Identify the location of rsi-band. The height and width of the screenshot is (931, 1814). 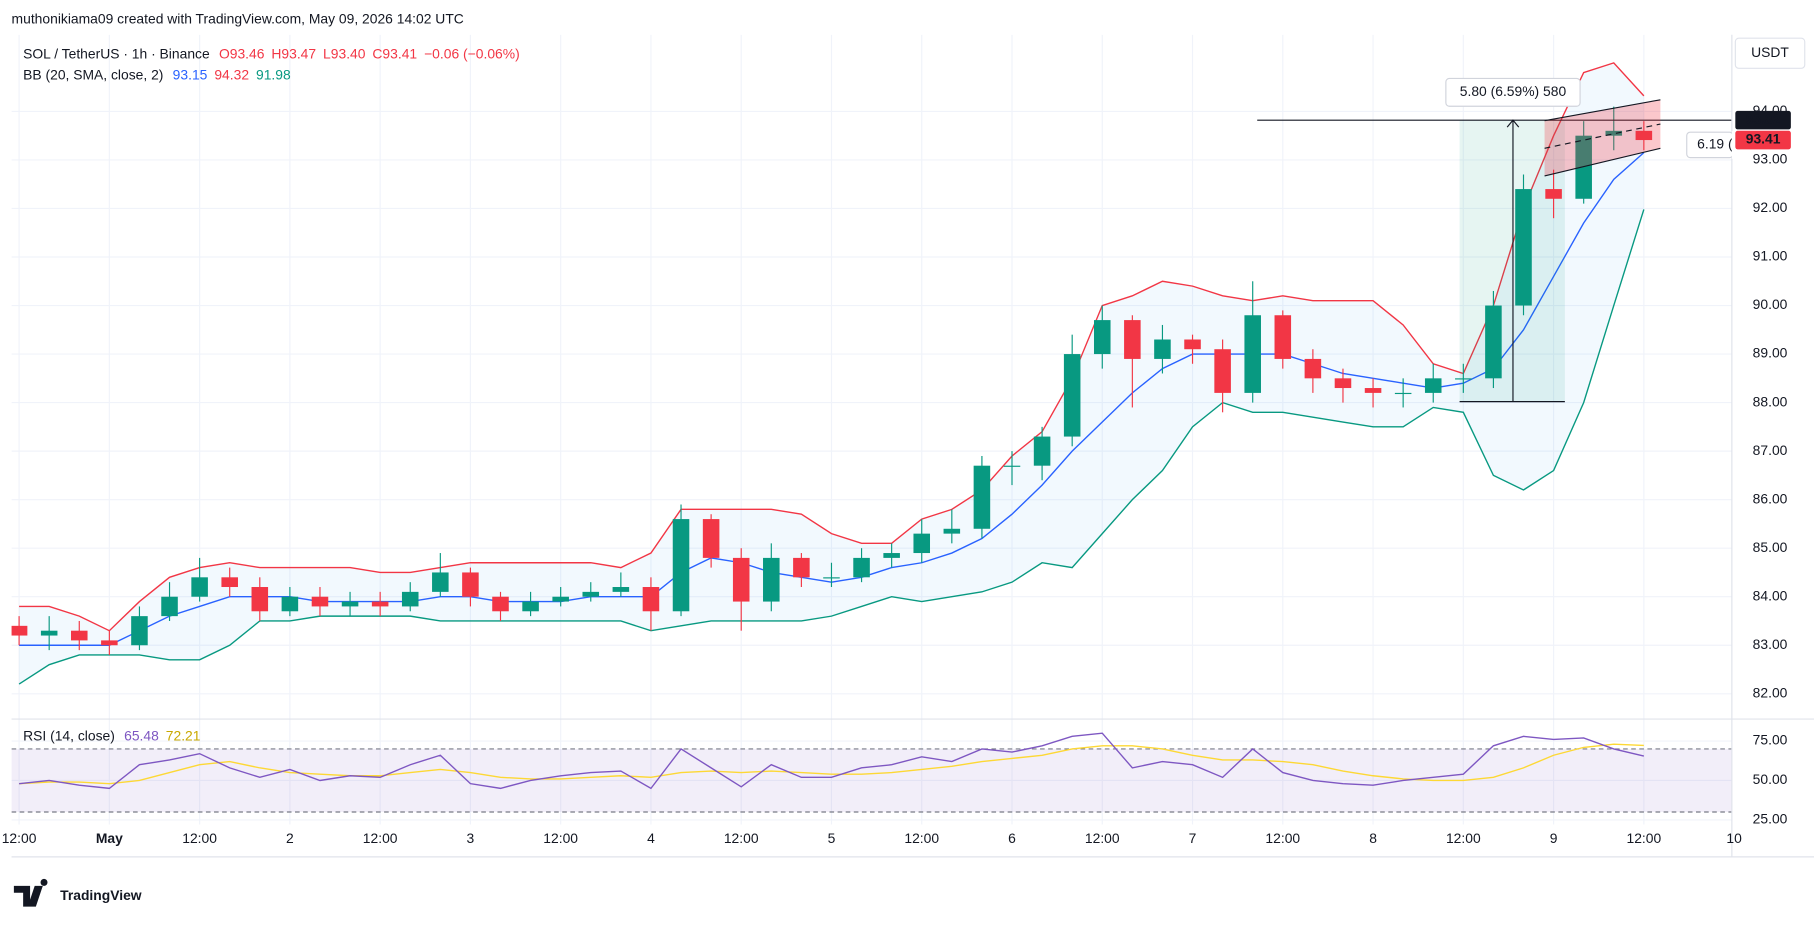
(871, 780).